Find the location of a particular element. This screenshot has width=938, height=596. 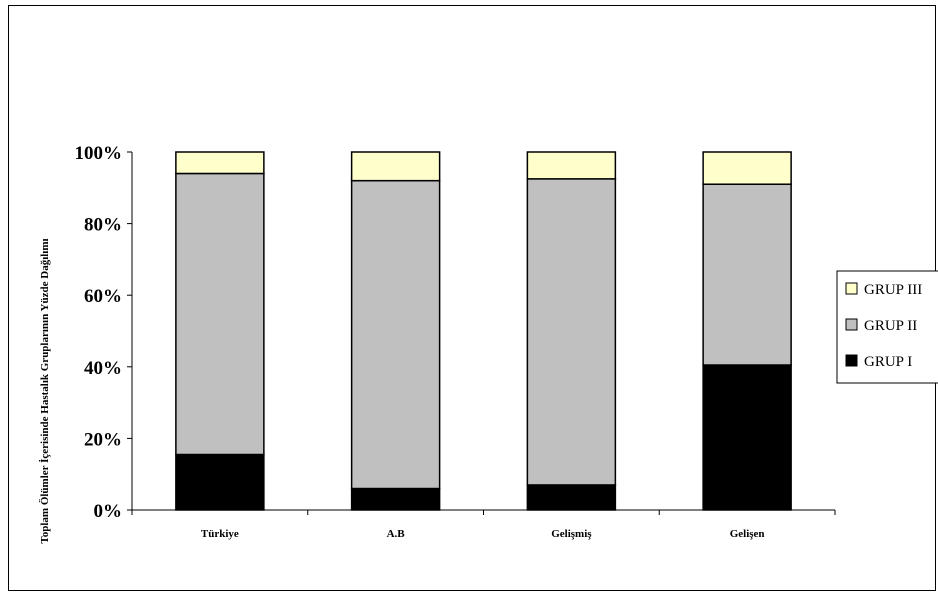

y-tick-label: 60% is located at coordinates (103, 296).